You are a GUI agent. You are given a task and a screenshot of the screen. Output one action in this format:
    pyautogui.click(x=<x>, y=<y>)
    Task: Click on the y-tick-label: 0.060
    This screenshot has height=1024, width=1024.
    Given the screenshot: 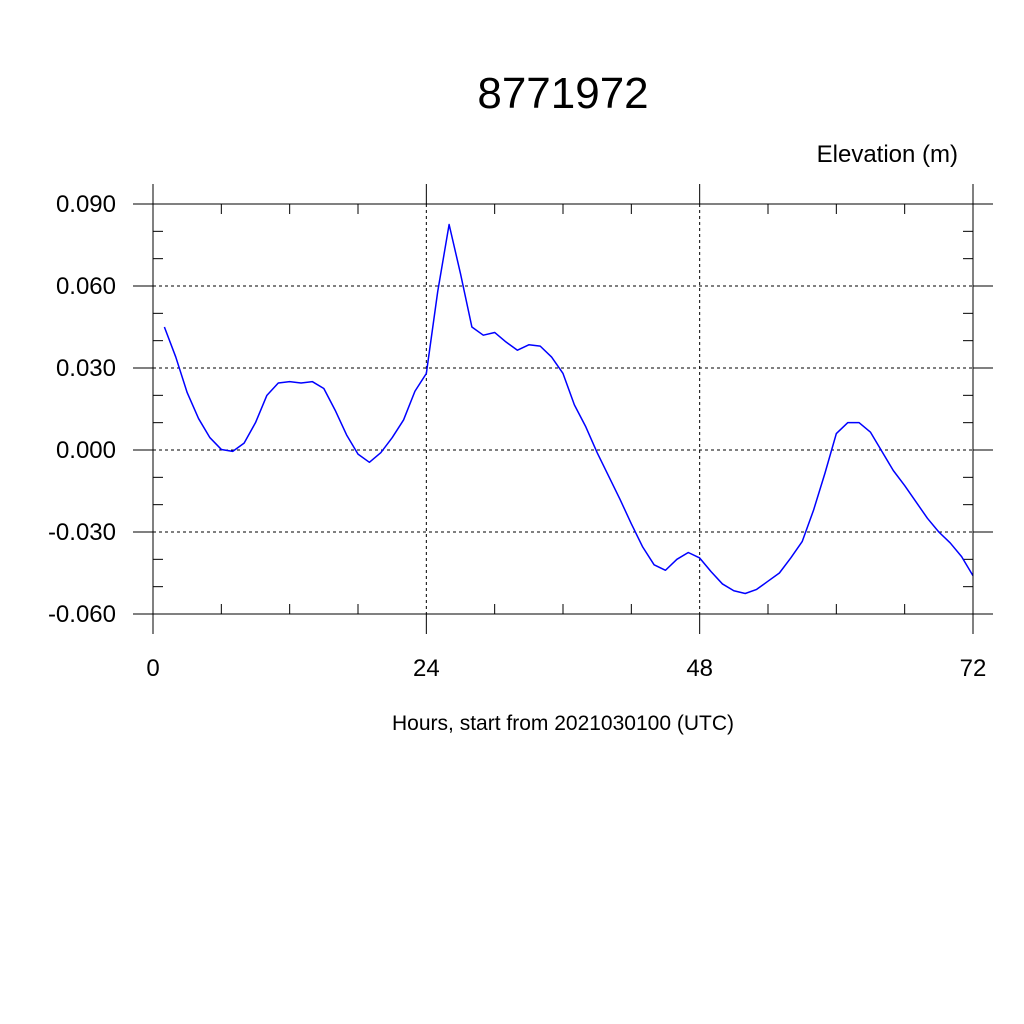 What is the action you would take?
    pyautogui.click(x=86, y=286)
    